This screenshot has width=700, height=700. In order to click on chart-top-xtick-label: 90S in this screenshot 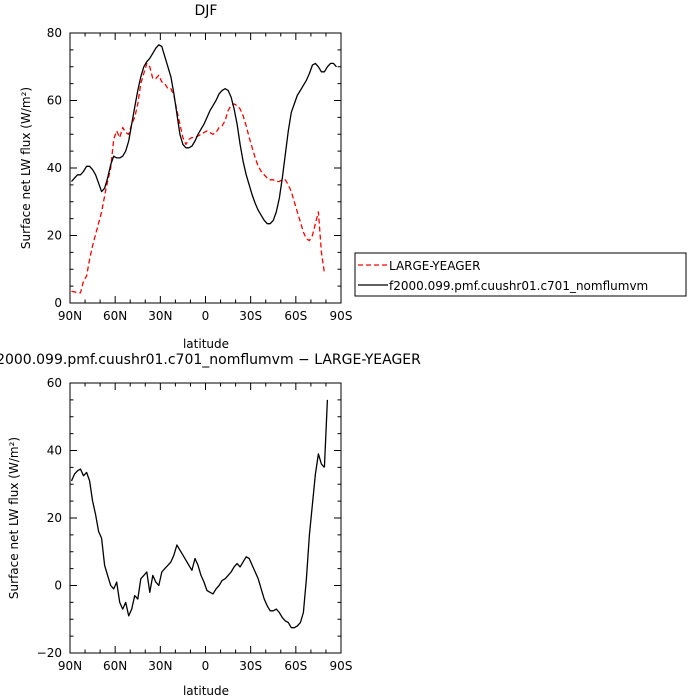, I will do `click(341, 316)`.